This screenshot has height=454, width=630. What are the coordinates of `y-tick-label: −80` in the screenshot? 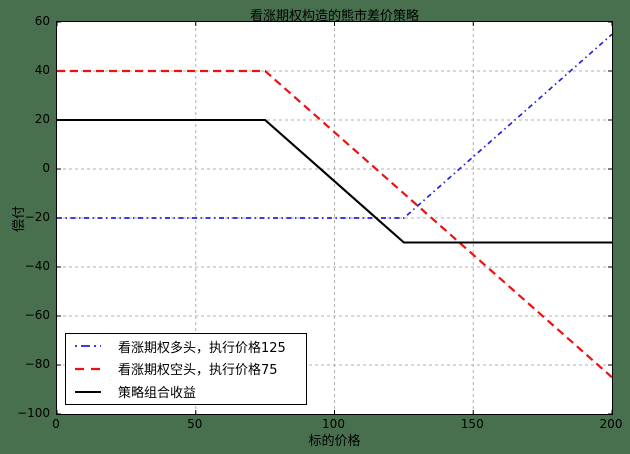 It's located at (37, 364).